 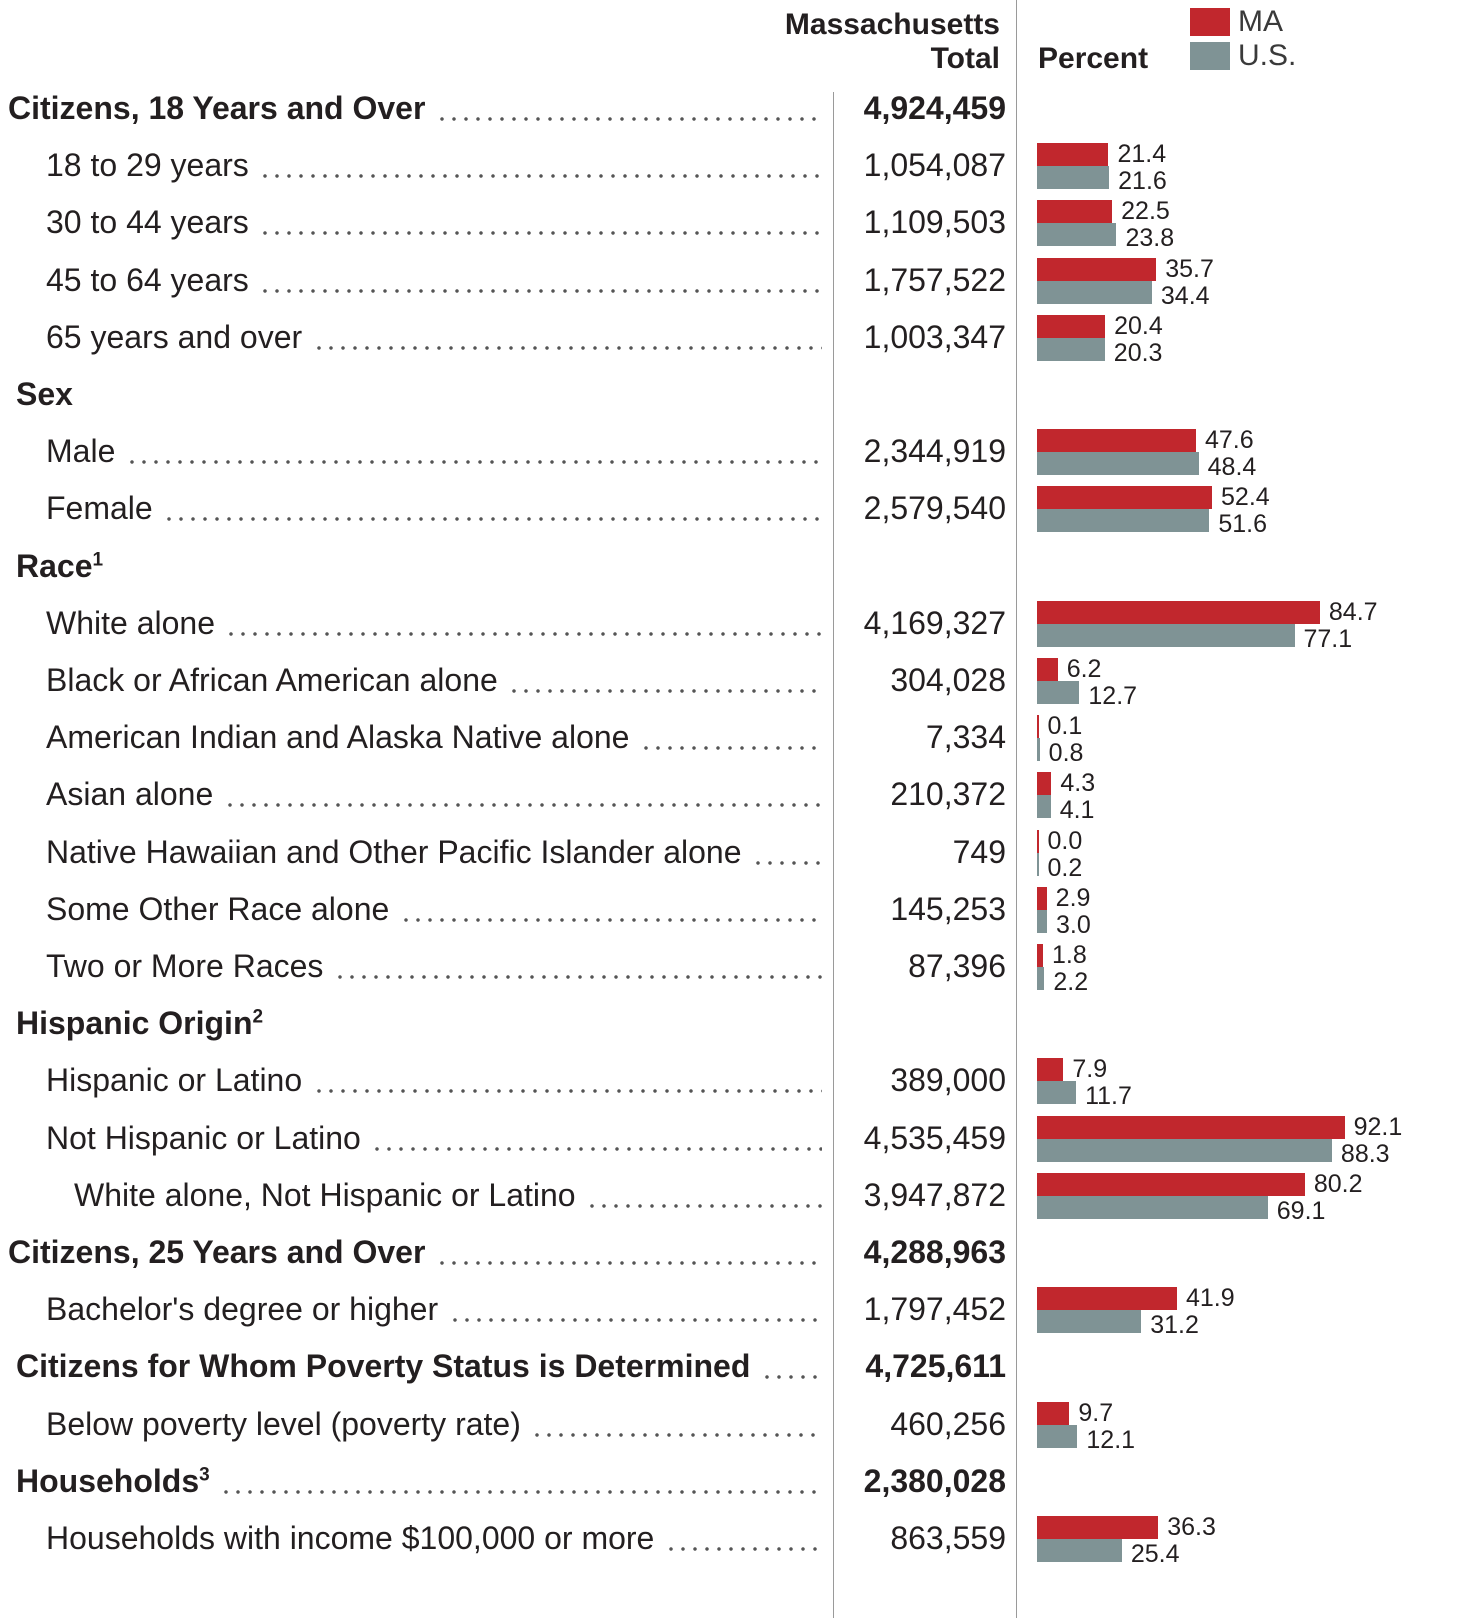 What do you see at coordinates (108, 1480) in the screenshot?
I see `row-label-text: Households` at bounding box center [108, 1480].